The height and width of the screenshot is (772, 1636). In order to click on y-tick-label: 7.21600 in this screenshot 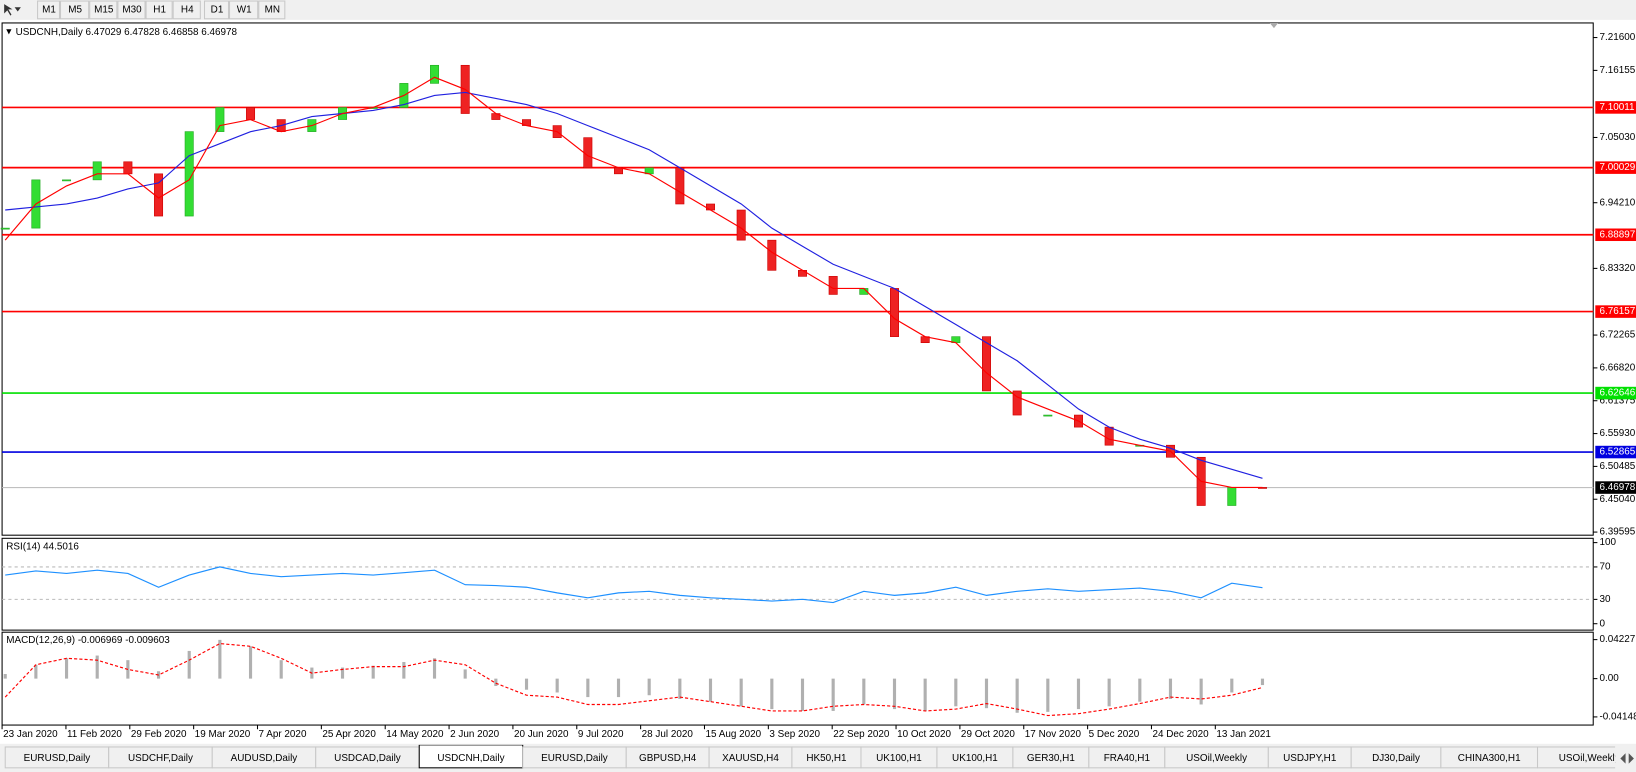, I will do `click(1617, 37)`.